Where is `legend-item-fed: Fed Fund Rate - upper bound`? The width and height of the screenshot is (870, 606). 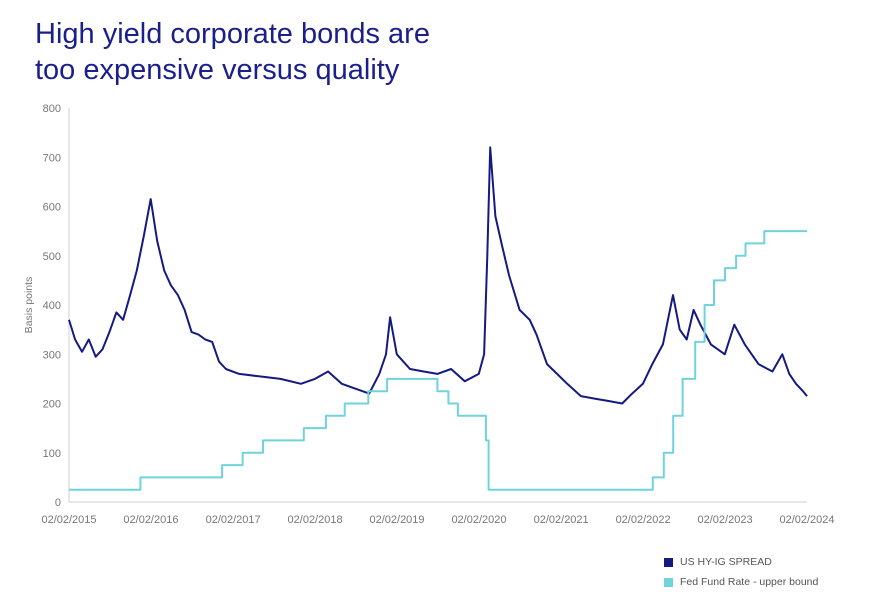 legend-item-fed: Fed Fund Rate - upper bound is located at coordinates (741, 582).